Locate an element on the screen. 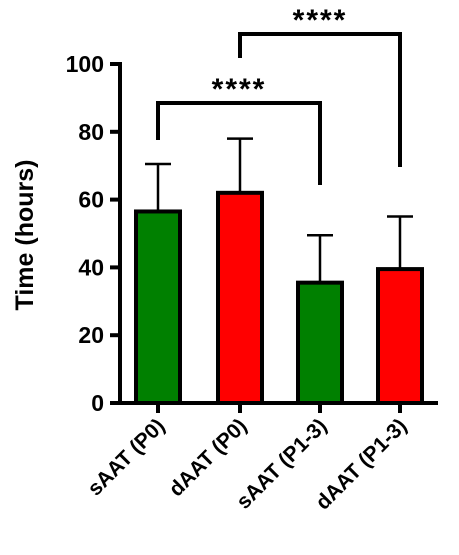 The image size is (459, 555). x-tick-label-1: sAAT (P0) is located at coordinates (126, 457).